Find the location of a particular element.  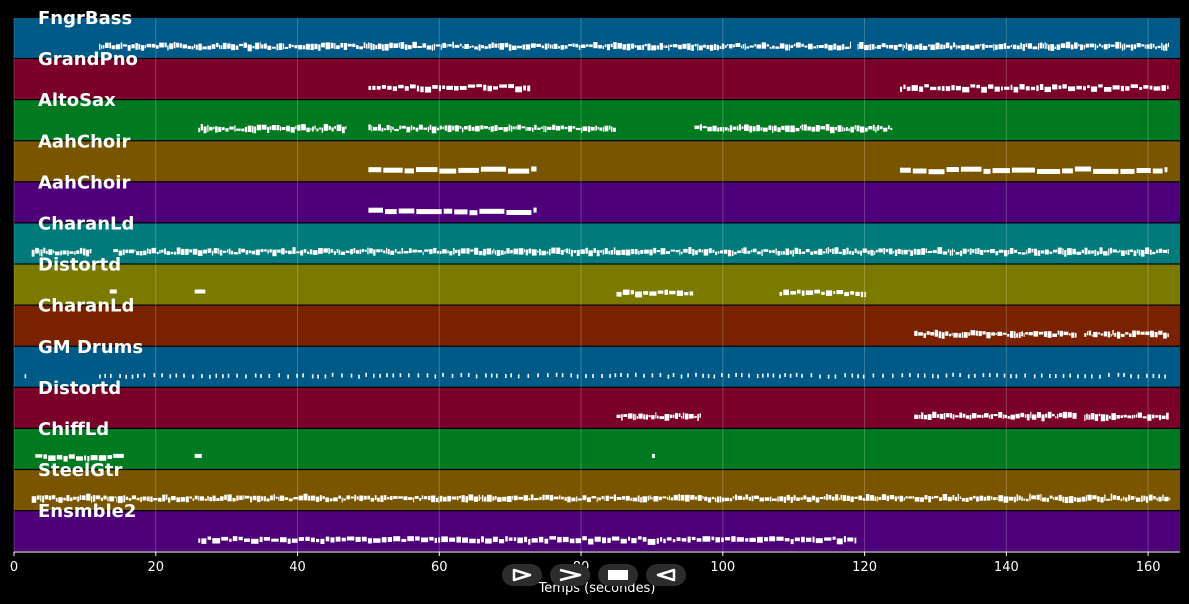

track-label: SteelGtr is located at coordinates (80, 470).